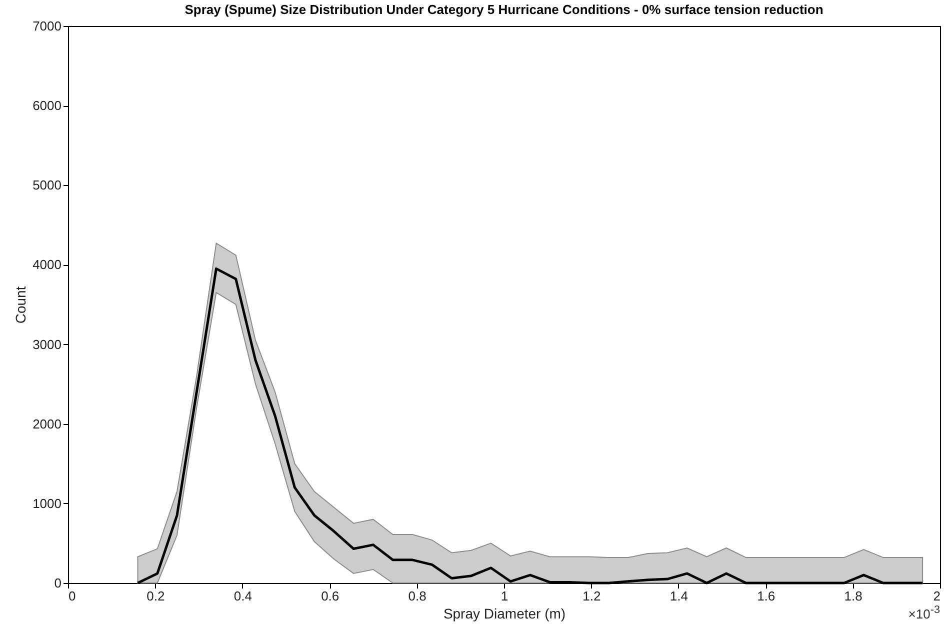 The height and width of the screenshot is (630, 948). Describe the element at coordinates (924, 613) in the screenshot. I see `text: ×10$^{-3}$` at that location.